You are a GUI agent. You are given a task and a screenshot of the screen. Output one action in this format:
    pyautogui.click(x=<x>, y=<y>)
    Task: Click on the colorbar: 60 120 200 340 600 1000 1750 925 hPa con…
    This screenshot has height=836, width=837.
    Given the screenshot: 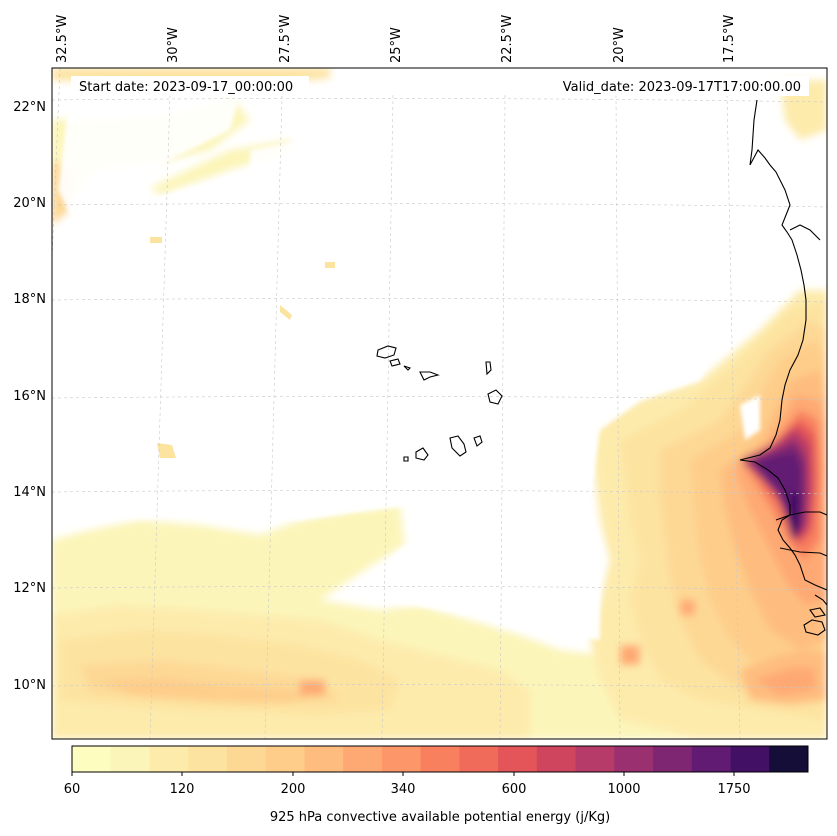 What is the action you would take?
    pyautogui.click(x=436, y=785)
    